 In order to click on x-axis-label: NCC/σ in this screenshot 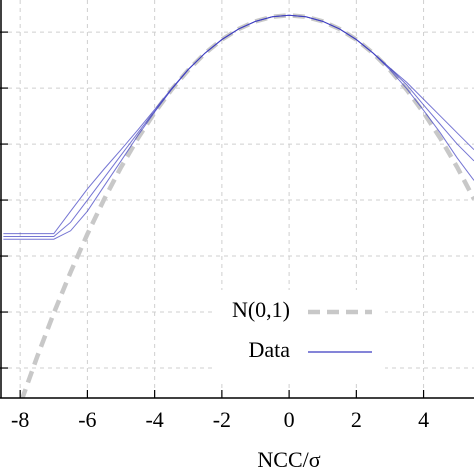, I will do `click(288, 459)`.